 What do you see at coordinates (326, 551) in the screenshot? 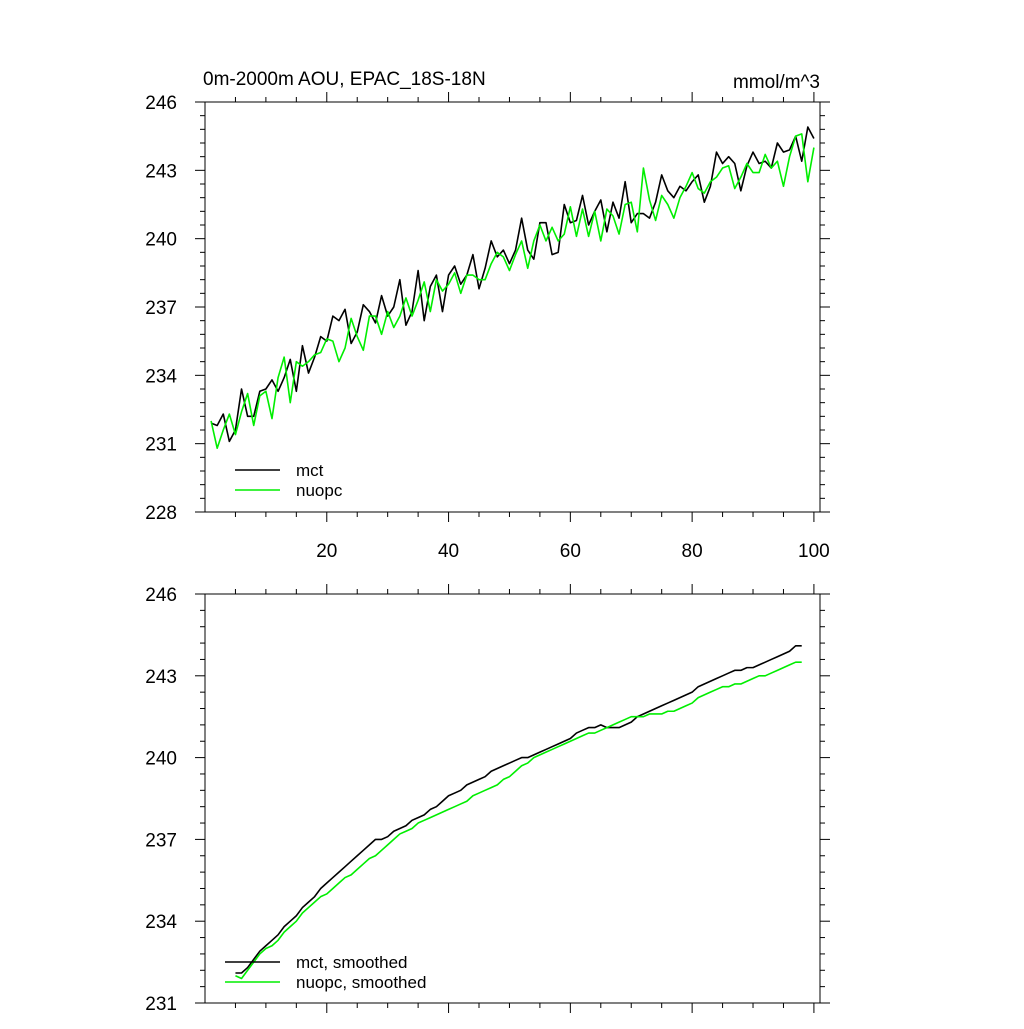
I see `x-tick-label: 20` at bounding box center [326, 551].